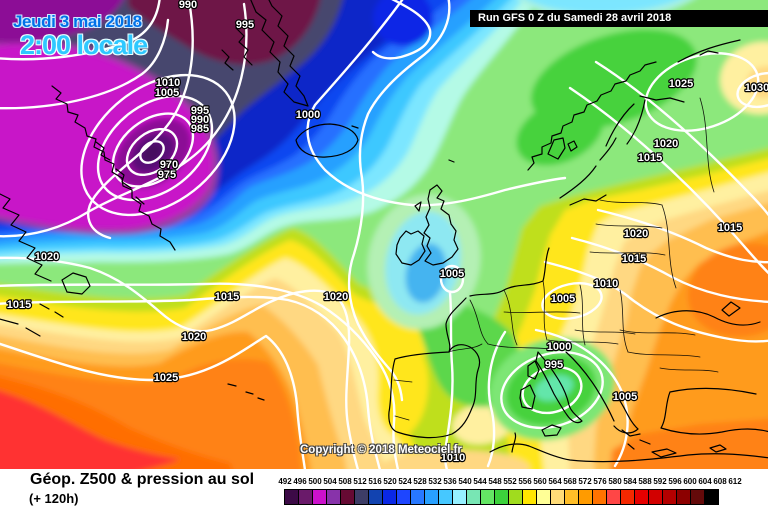  Describe the element at coordinates (169, 165) in the screenshot. I see `svg-text: 970` at that location.